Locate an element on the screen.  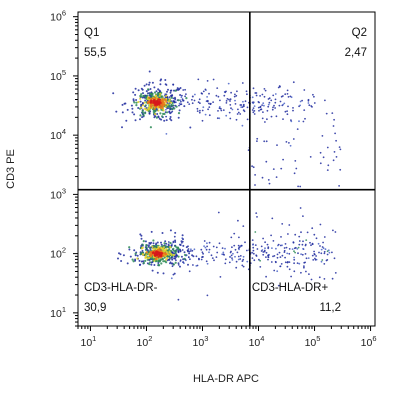
y-tick-label: 103 is located at coordinates (58, 193).